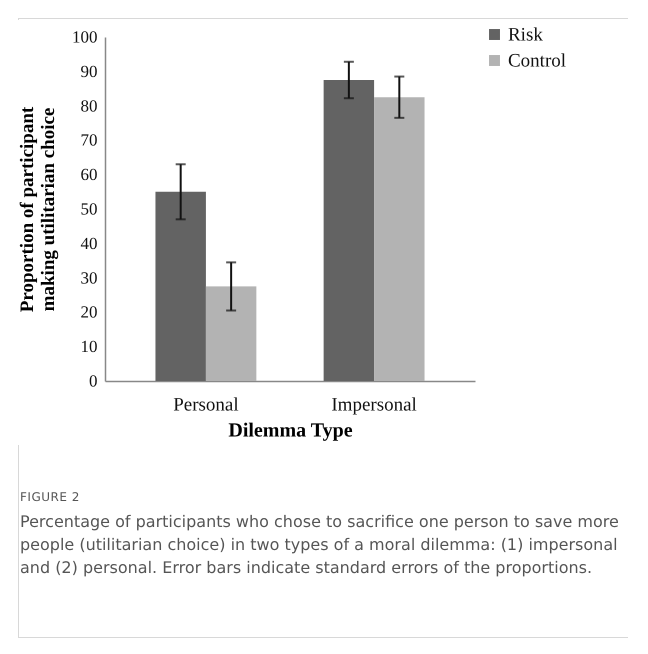 The image size is (648, 654). Describe the element at coordinates (89, 106) in the screenshot. I see `y-tick-label: 80` at that location.